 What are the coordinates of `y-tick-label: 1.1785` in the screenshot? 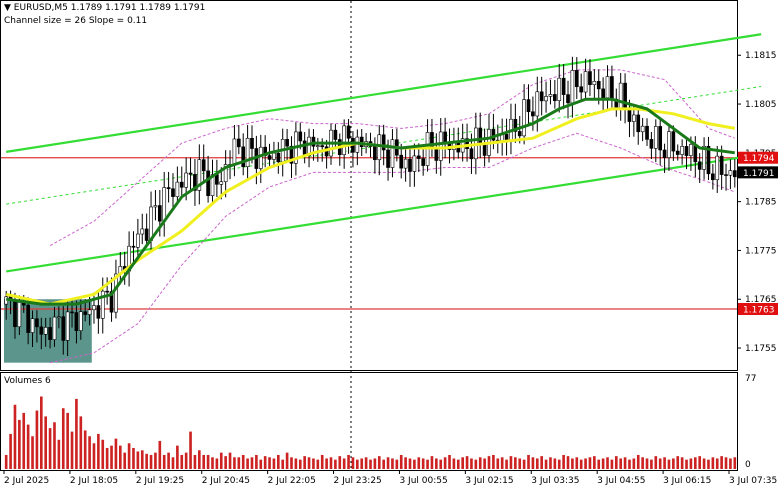 It's located at (761, 203).